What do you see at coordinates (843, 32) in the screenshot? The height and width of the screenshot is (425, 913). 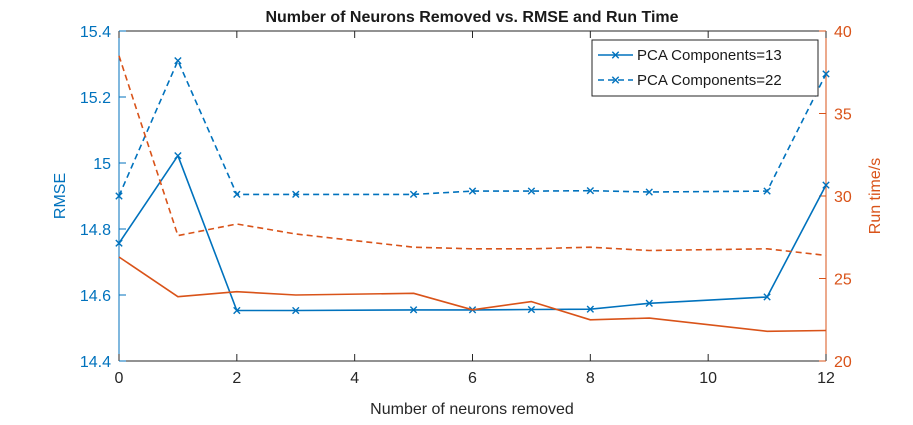 I see `y-right-tick-label: 40` at bounding box center [843, 32].